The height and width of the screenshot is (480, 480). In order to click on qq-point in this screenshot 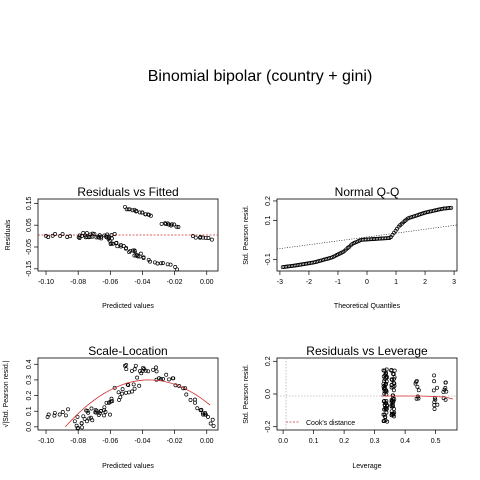, I will do `click(451, 207)`.